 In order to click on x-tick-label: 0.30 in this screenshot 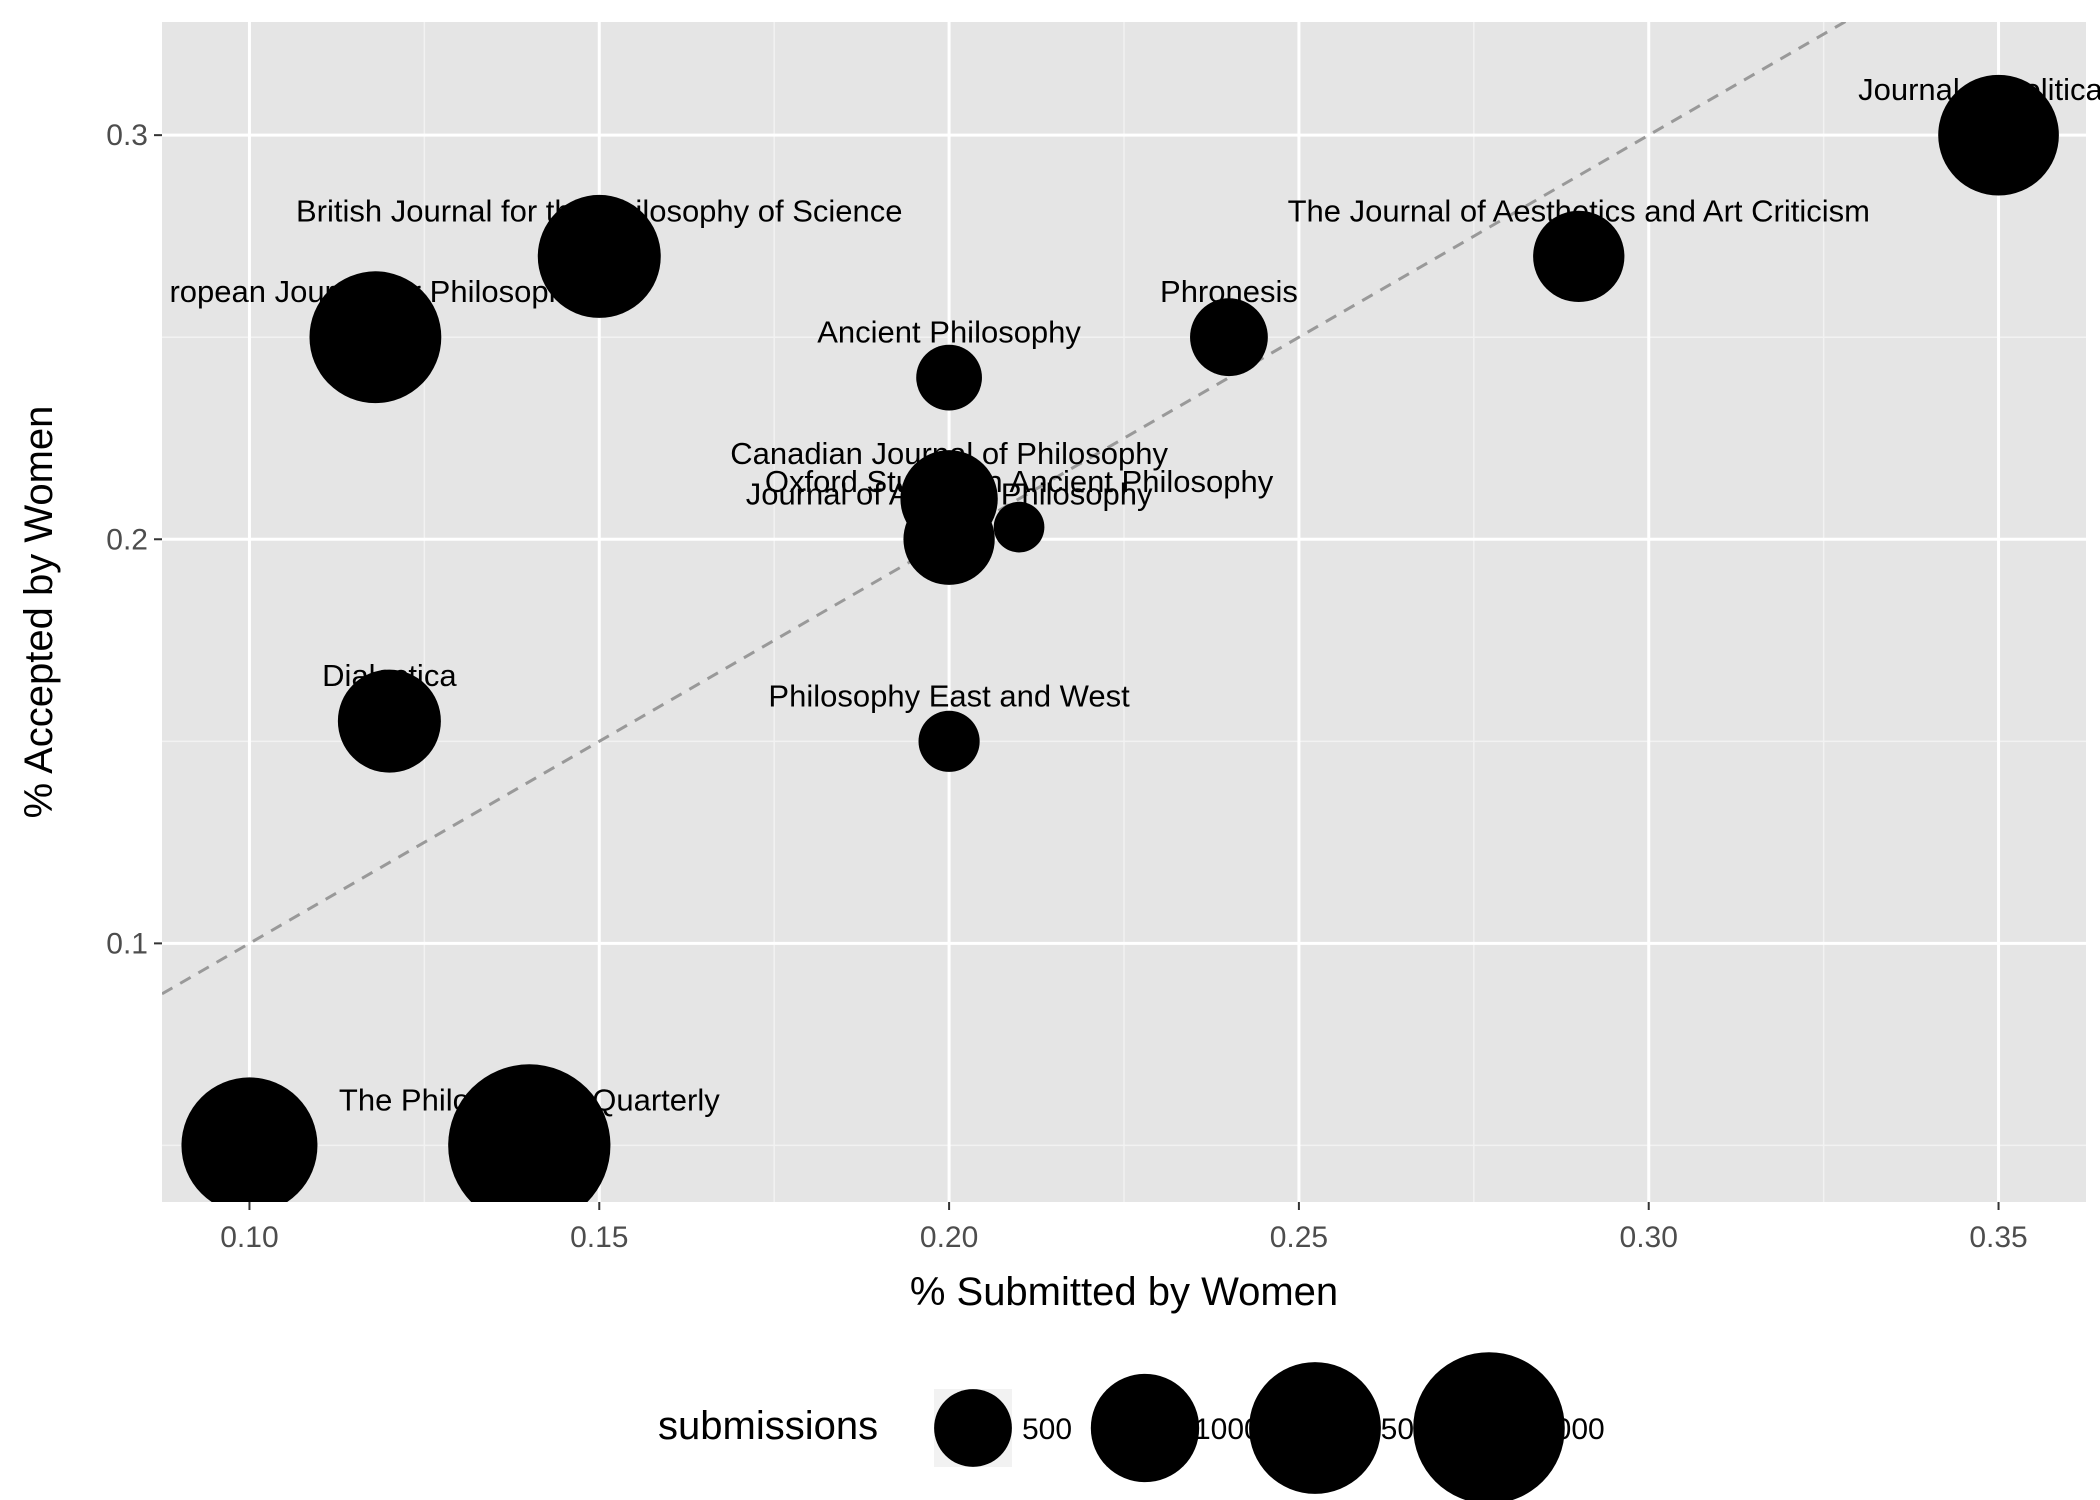, I will do `click(1649, 1237)`.